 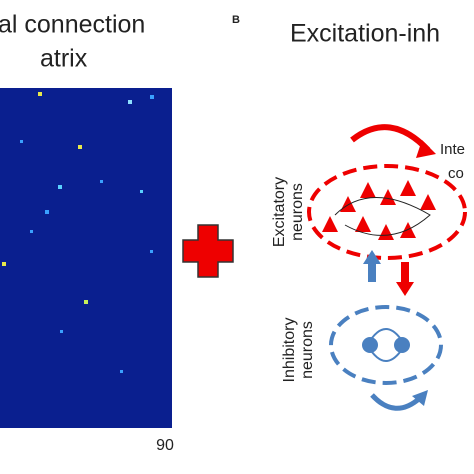 I want to click on plus-icon, so click(x=208, y=251).